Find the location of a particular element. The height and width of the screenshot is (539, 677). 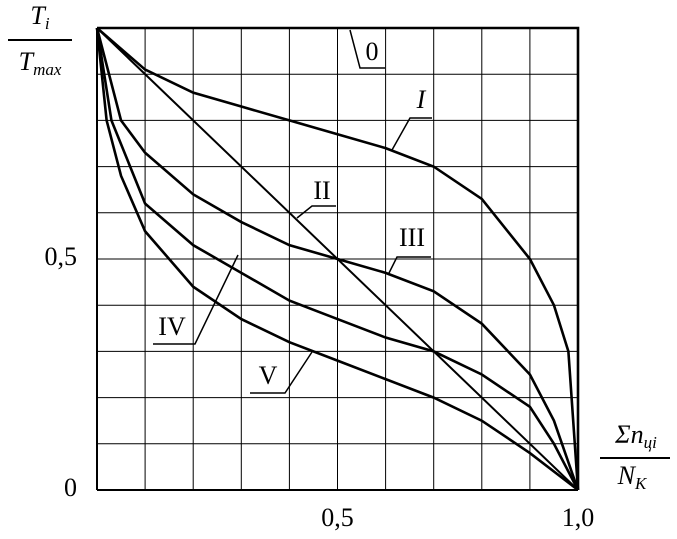

curve-label: IV is located at coordinates (172, 326).